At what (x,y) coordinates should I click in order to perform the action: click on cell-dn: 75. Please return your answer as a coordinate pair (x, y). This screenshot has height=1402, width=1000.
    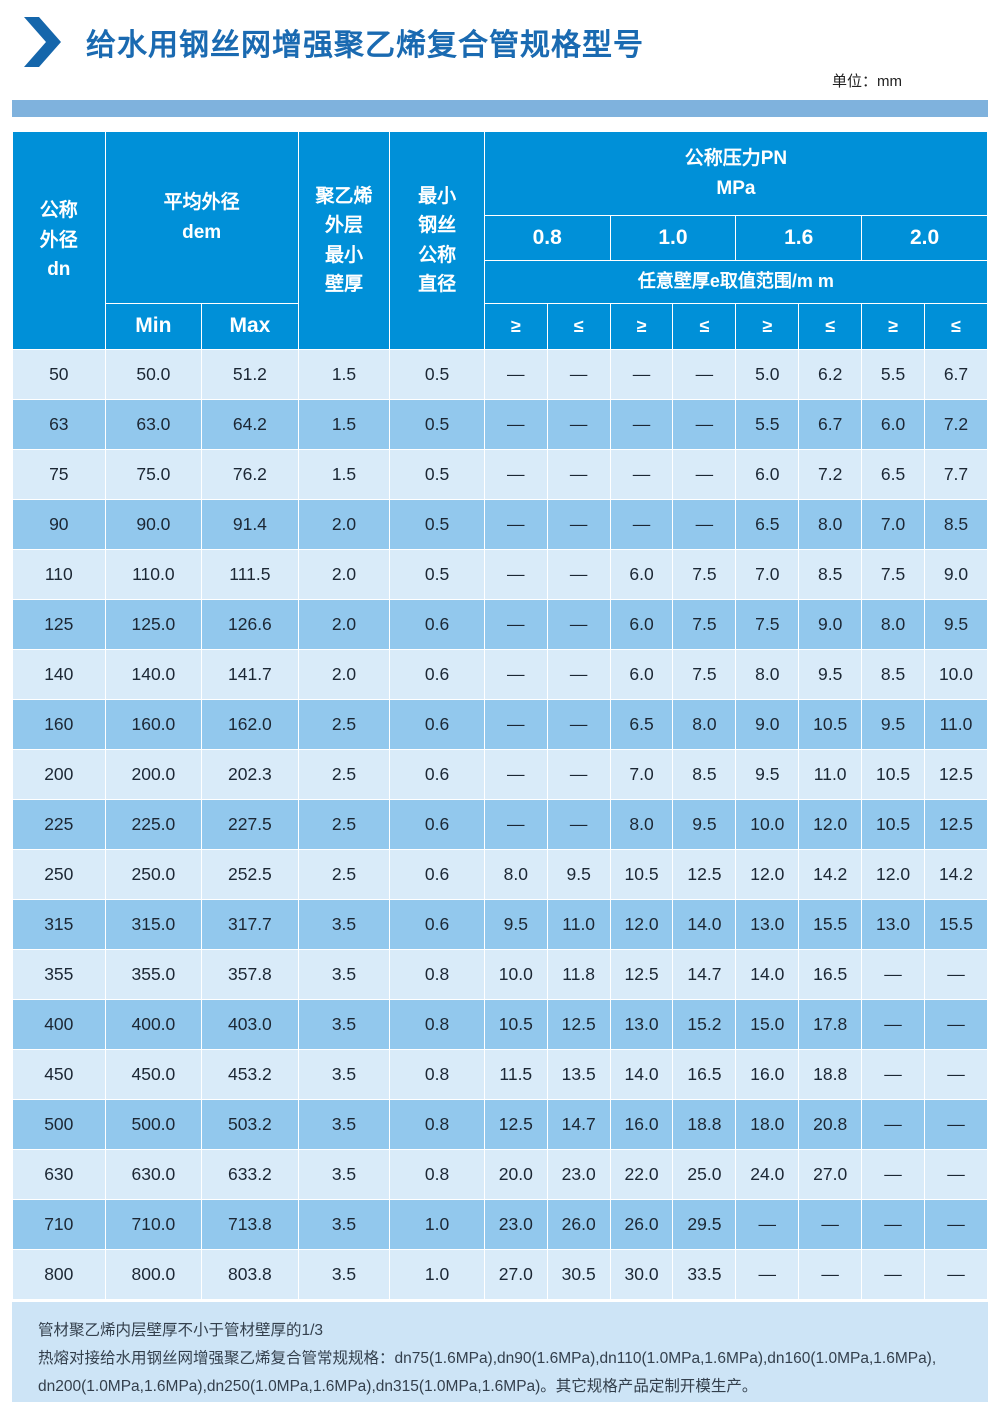
    Looking at the image, I should click on (59, 474).